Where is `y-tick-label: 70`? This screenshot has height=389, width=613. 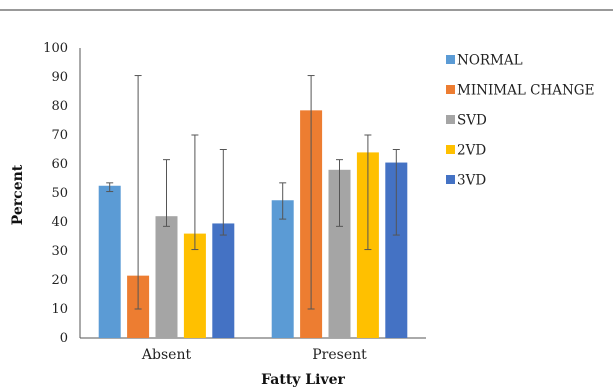 y-tick-label: 70 is located at coordinates (59, 135).